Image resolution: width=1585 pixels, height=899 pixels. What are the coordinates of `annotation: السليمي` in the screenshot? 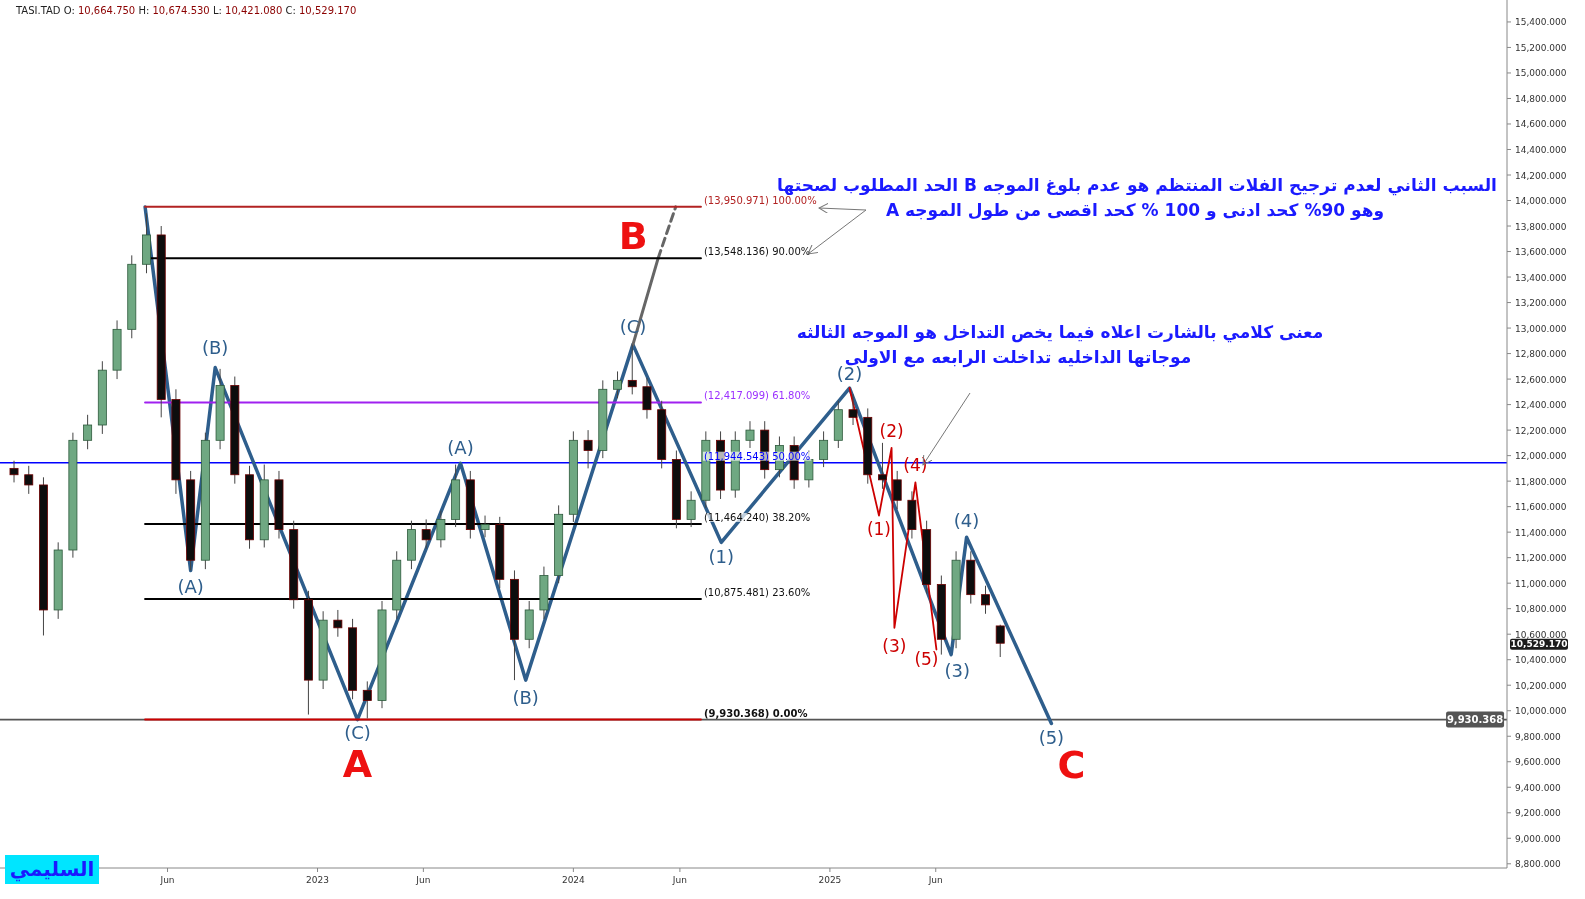 It's located at (52, 869).